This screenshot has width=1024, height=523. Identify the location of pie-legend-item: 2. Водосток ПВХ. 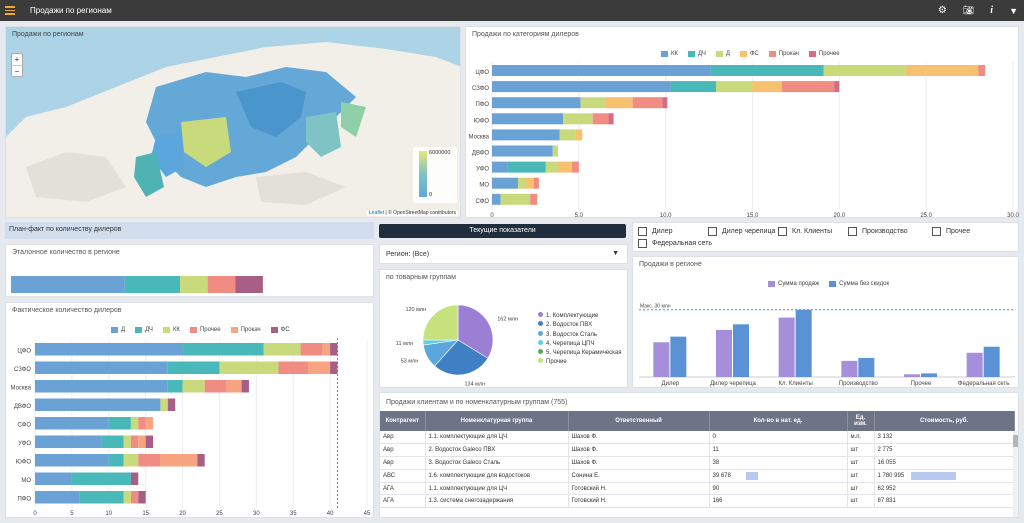
(580, 325).